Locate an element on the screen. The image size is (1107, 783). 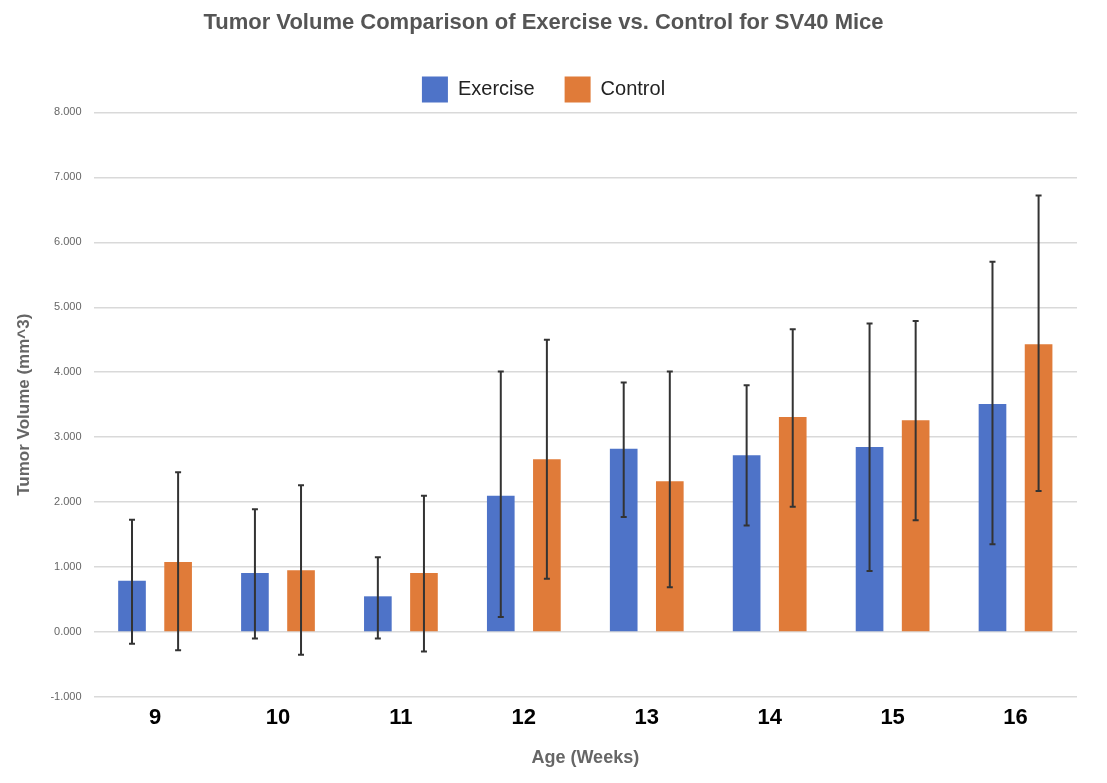
x-tick-label: 12 is located at coordinates (524, 717).